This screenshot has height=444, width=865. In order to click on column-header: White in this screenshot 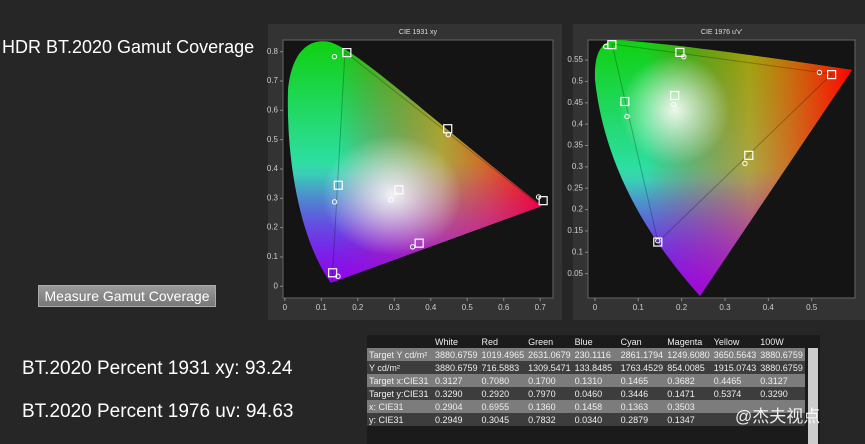, I will do `click(456, 341)`.